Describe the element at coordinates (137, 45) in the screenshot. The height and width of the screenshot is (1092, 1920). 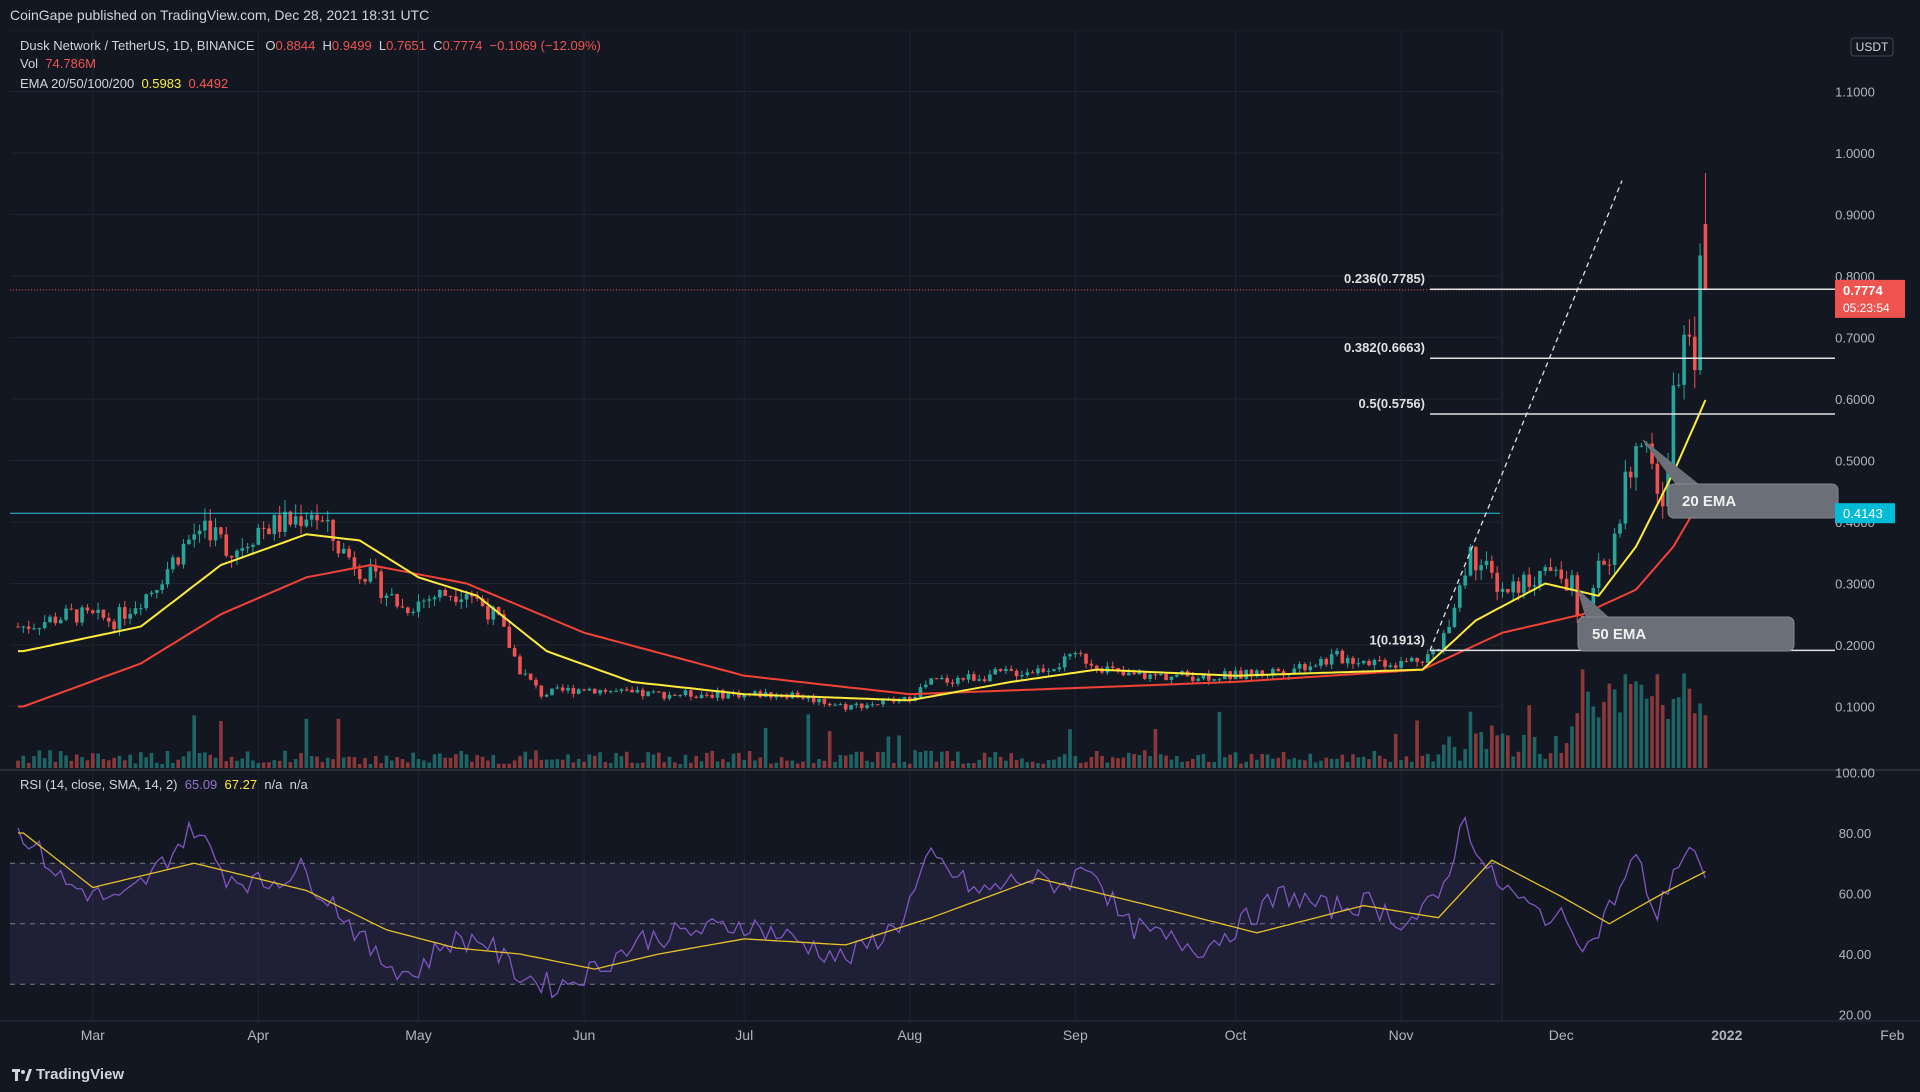
I see `symbol-name: Dusk Network / TetherUS, 1D, BINANCE` at that location.